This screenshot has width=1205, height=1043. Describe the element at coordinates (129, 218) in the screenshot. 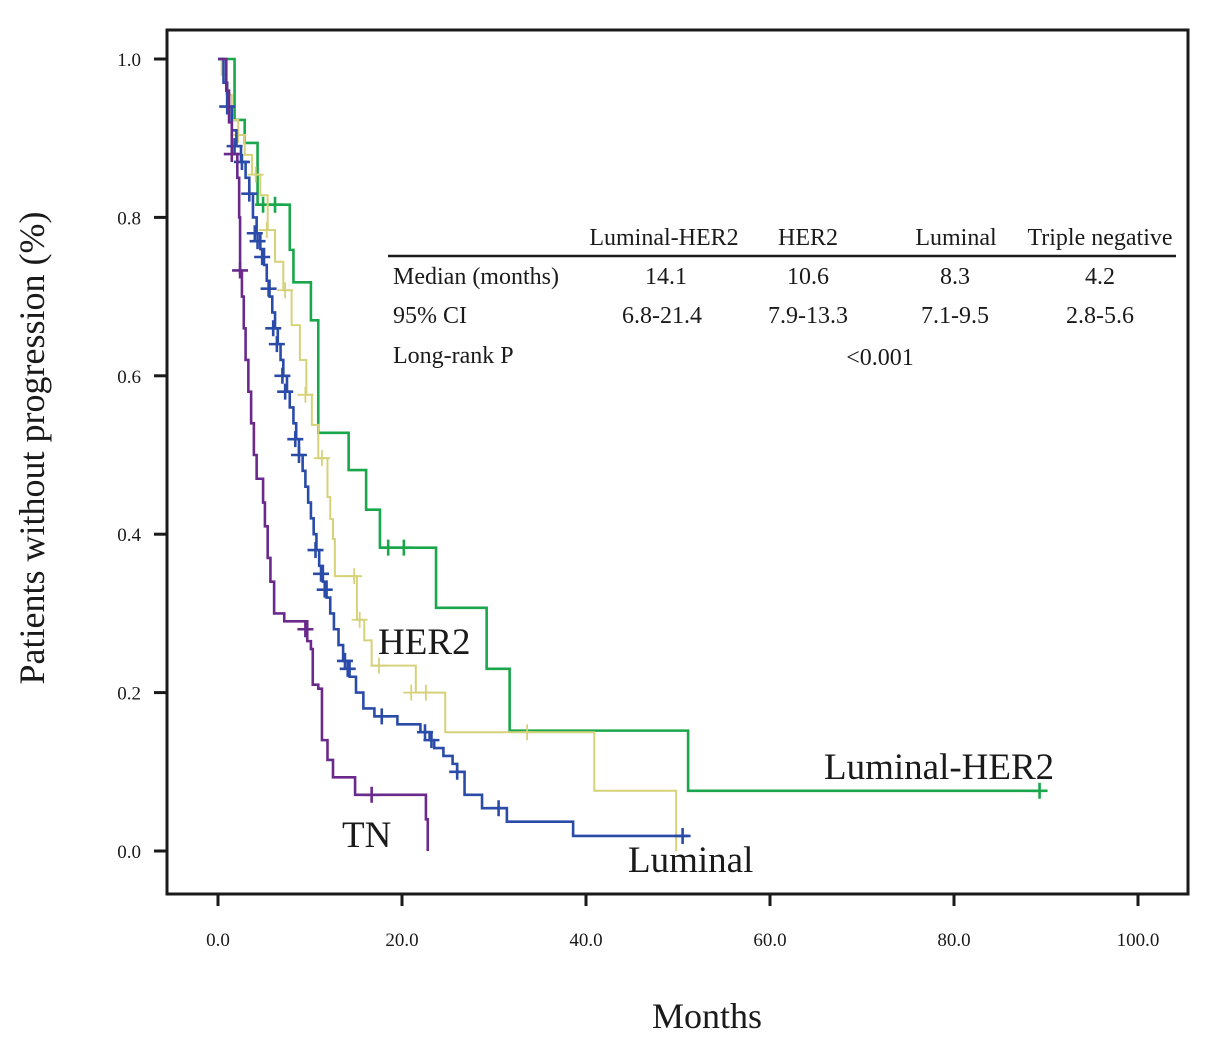

I see `y-tick-label: 0.8` at that location.